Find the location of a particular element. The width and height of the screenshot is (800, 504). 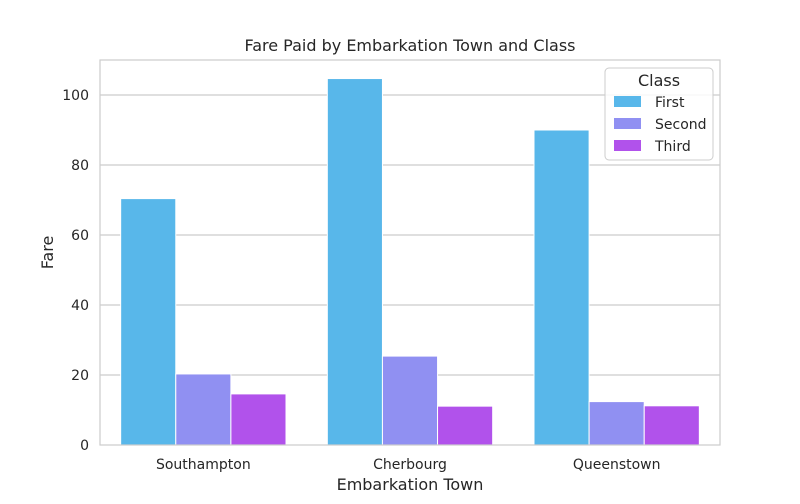

y-tick-label-100: 100 is located at coordinates (75, 96).